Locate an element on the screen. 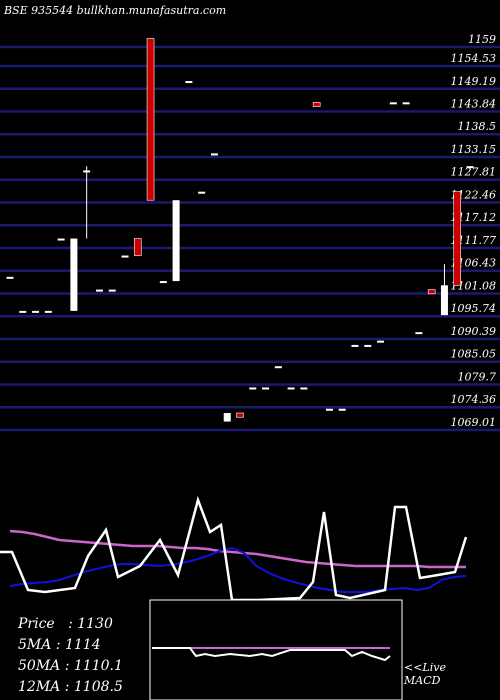 Image resolution: width=500 pixels, height=700 pixels. price-stat: Price : 1130 is located at coordinates (65, 624).